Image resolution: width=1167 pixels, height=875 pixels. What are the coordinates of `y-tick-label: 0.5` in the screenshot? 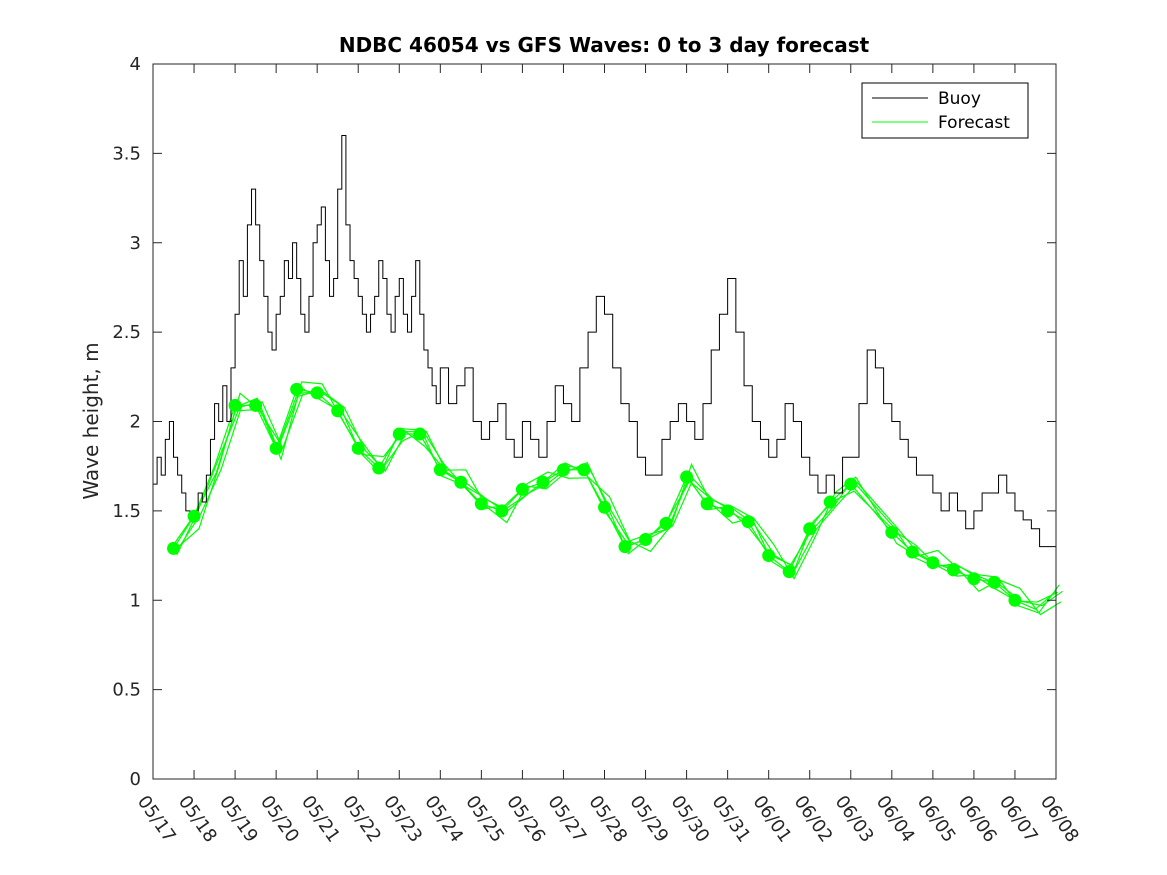 It's located at (126, 690).